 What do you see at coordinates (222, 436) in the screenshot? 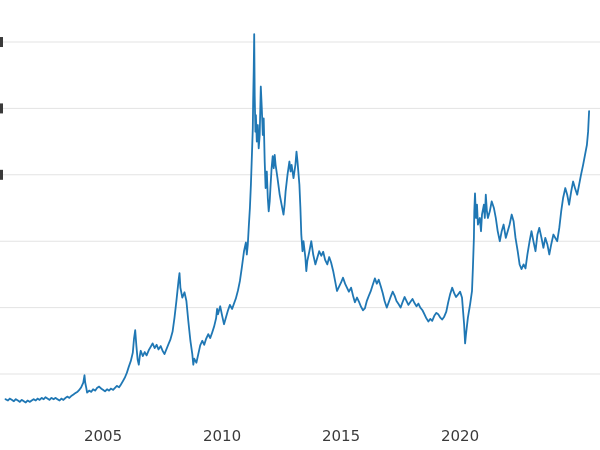
I see `x-tick-label: 2010` at bounding box center [222, 436].